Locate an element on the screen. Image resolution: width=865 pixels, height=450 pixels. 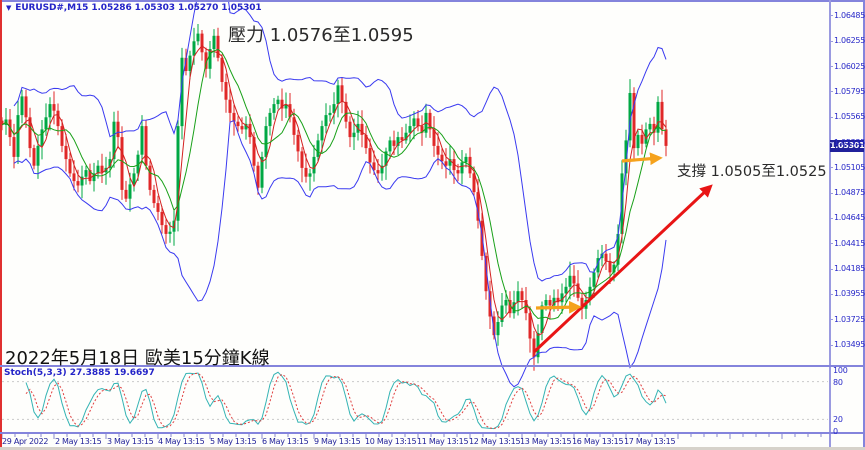
price-tick-label: 1.04875 is located at coordinates (849, 192).